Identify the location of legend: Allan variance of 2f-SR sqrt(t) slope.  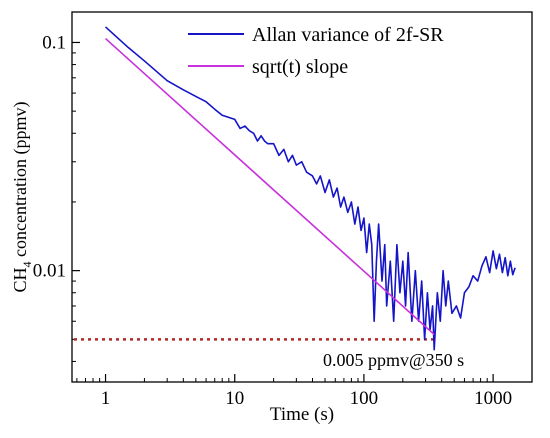
(316, 51).